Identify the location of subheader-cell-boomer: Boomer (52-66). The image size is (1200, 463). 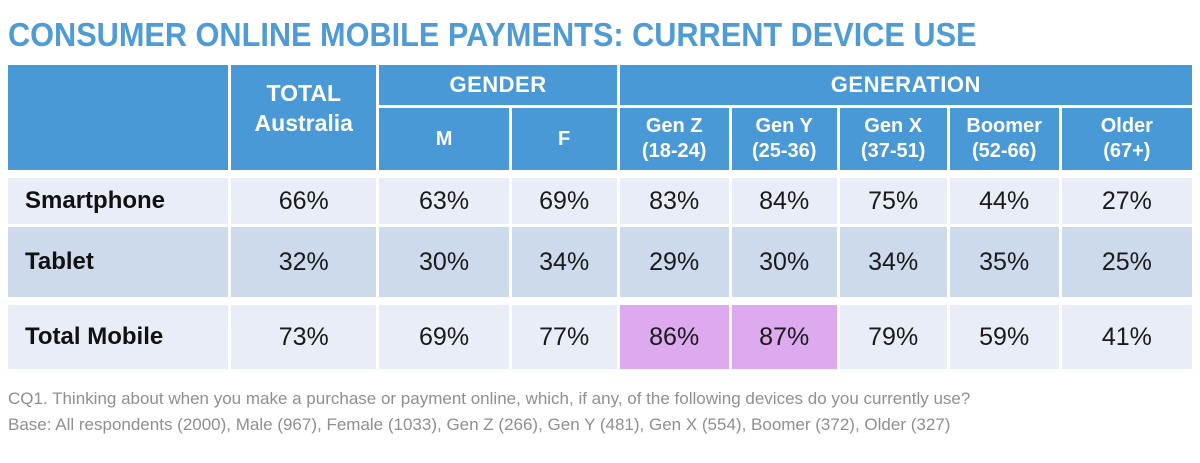
(1004, 139).